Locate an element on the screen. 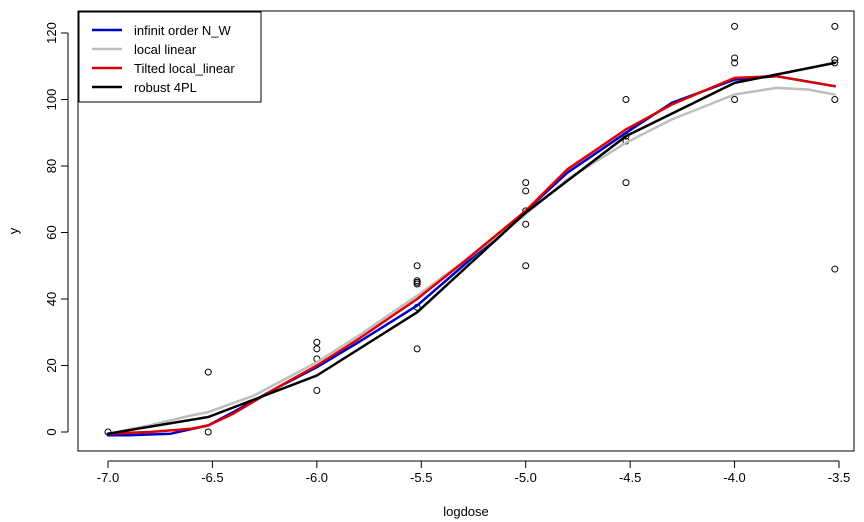  legend-label: local linear is located at coordinates (165, 49).